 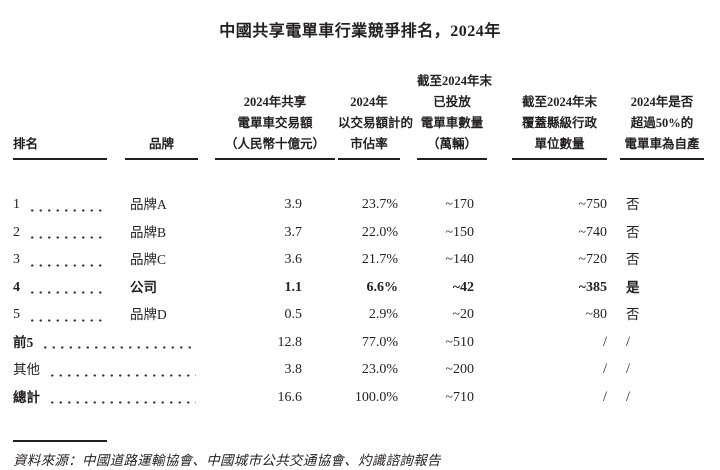 What do you see at coordinates (360, 342) in the screenshot?
I see `summary-row-top5: 前5 12.8 77.0% ~510 / /` at bounding box center [360, 342].